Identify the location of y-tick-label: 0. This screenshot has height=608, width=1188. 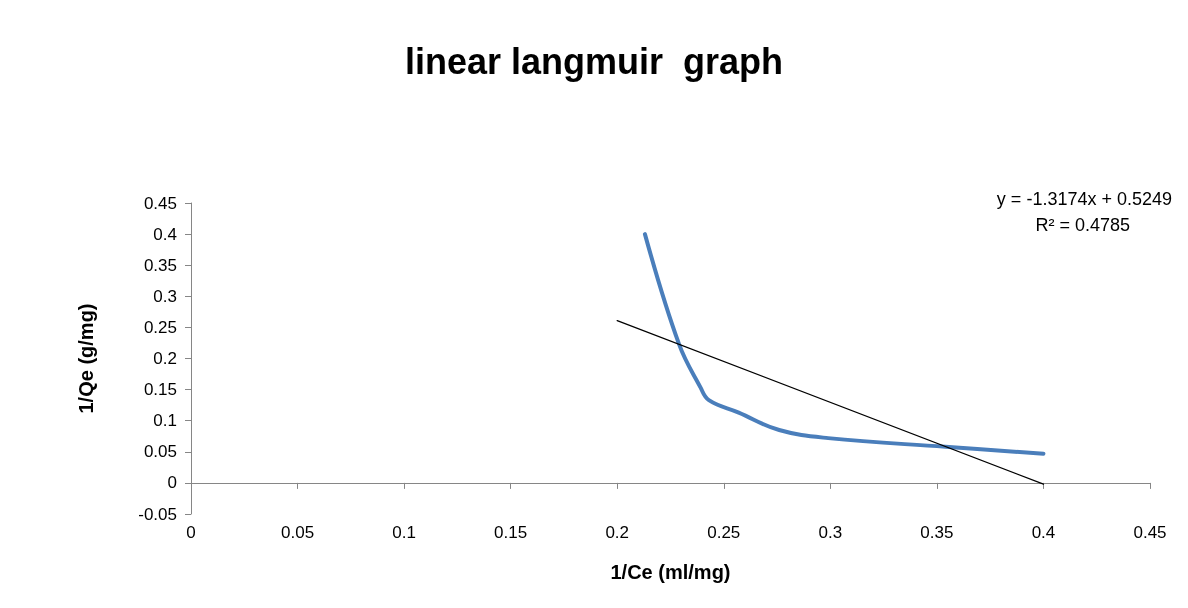
(172, 483).